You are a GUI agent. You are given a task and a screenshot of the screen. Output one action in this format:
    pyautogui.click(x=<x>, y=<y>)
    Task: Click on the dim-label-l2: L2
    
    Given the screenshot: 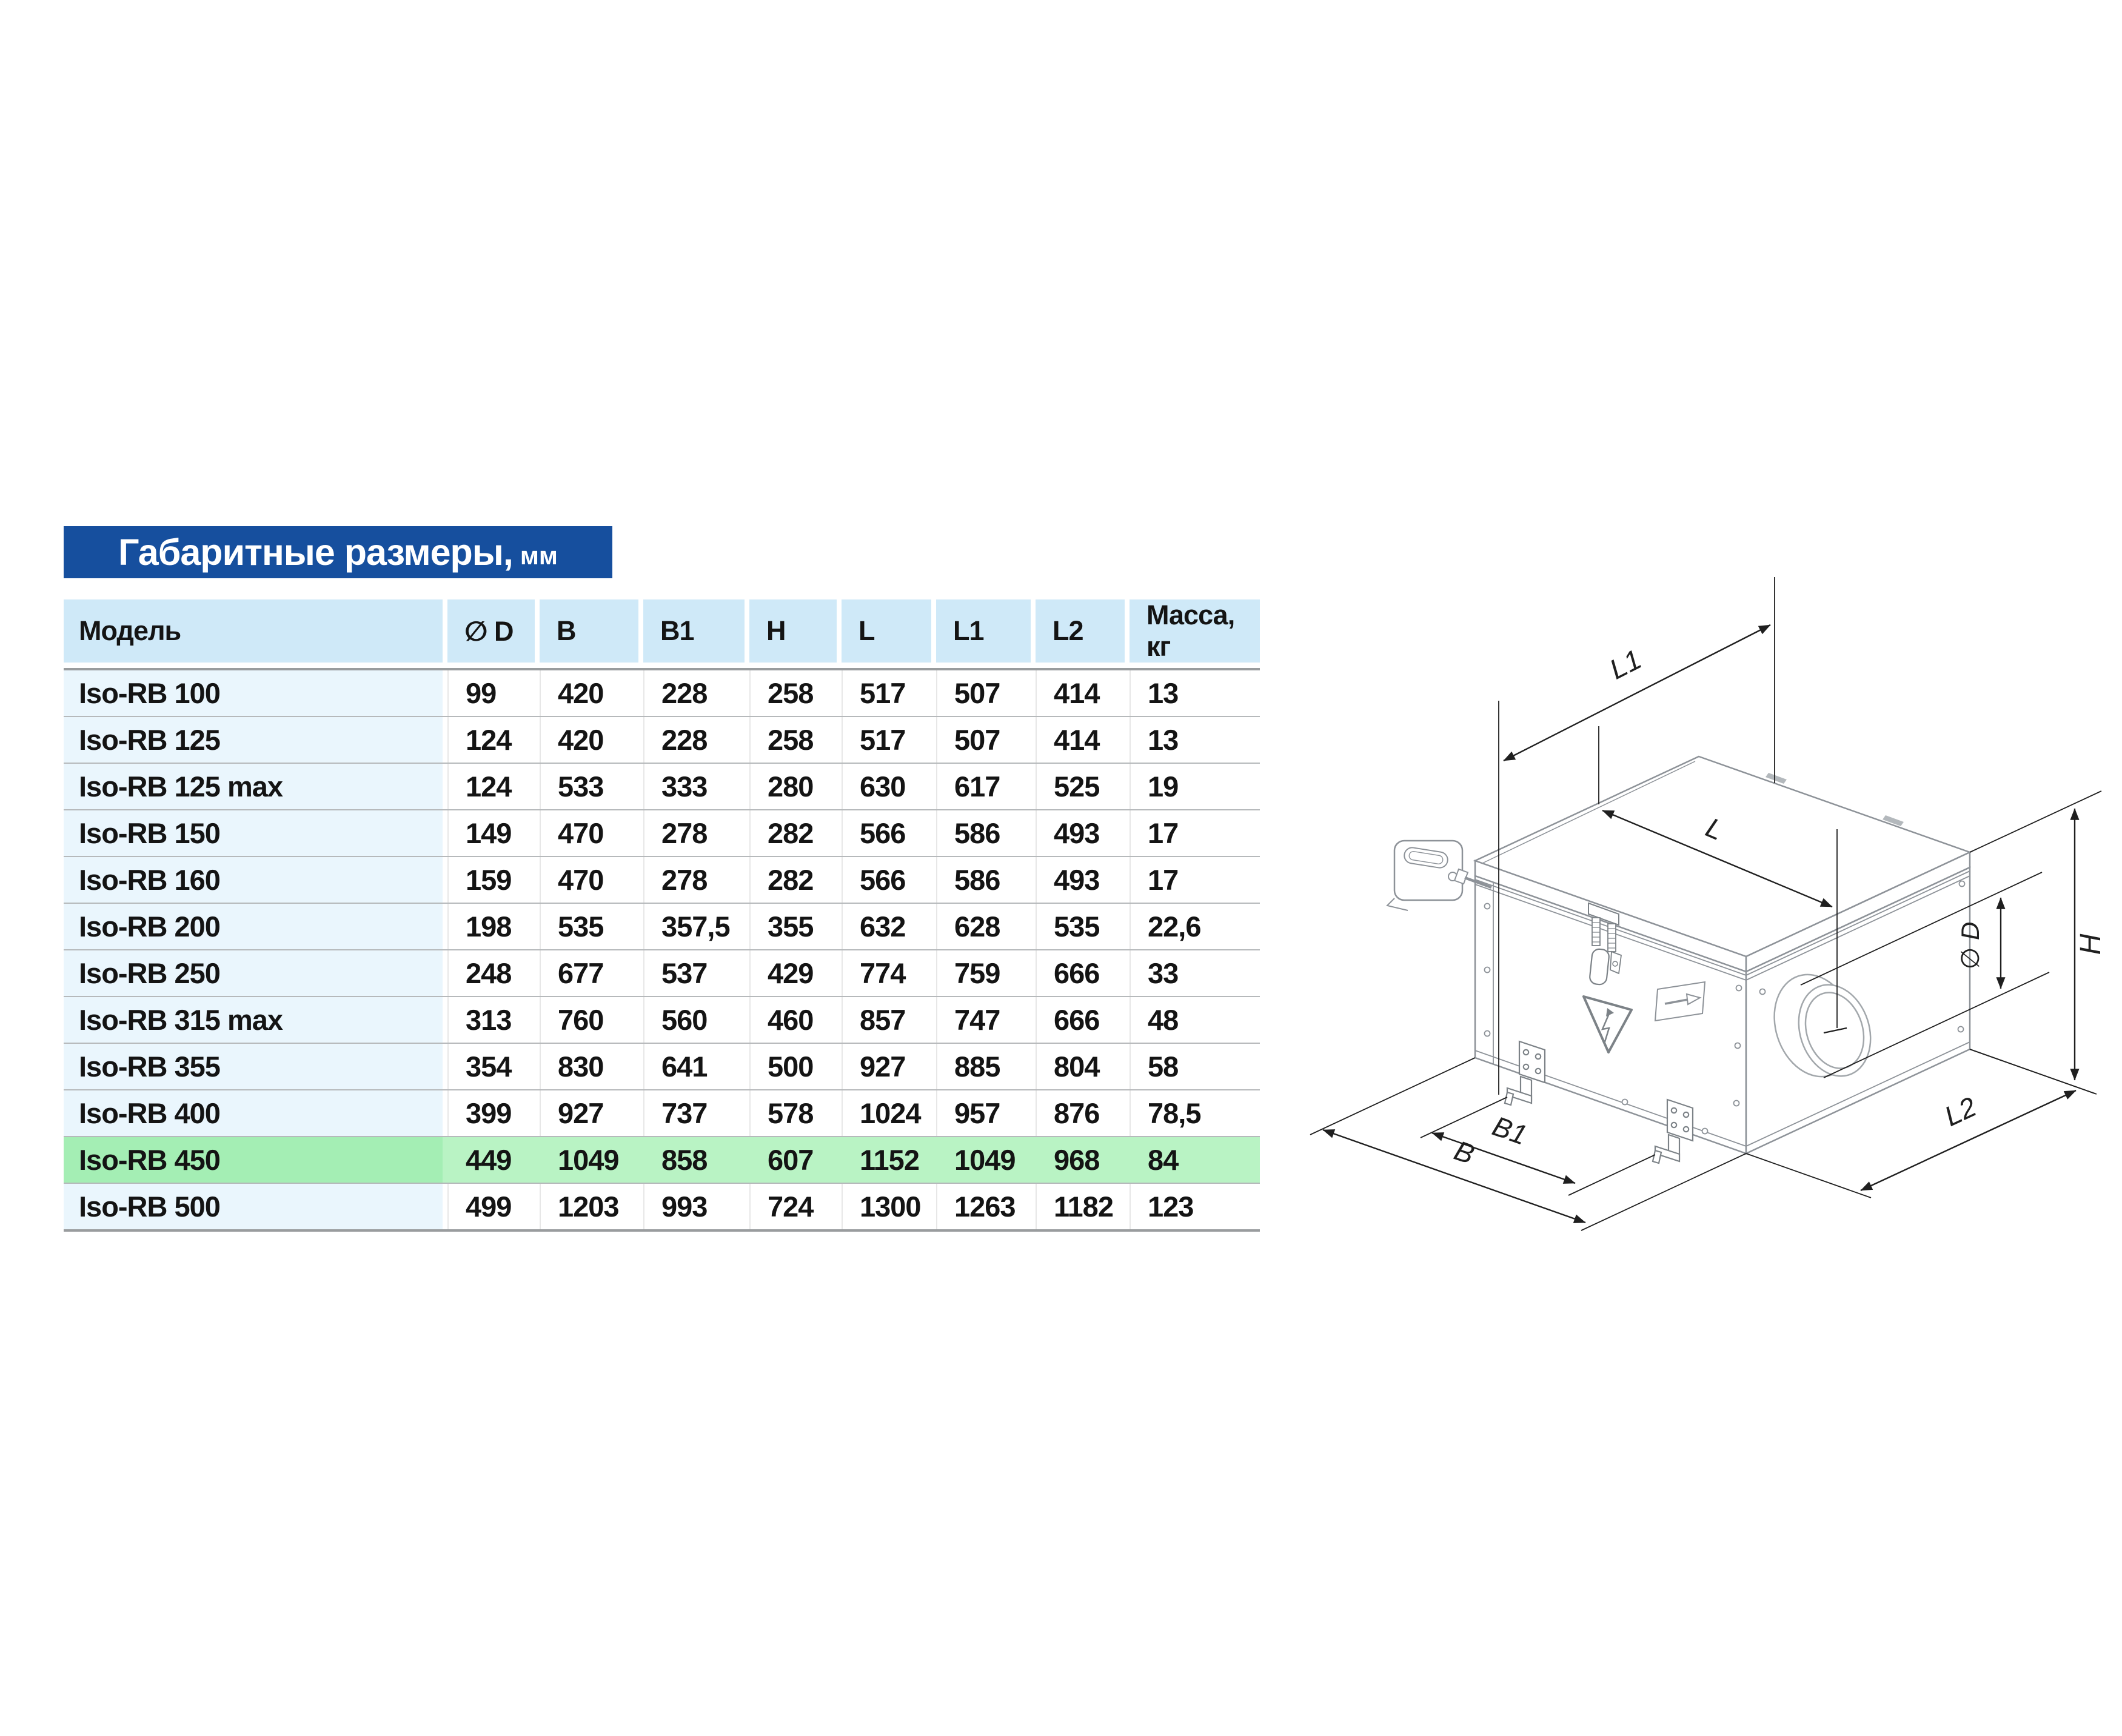 What is the action you would take?
    pyautogui.click(x=1960, y=1111)
    